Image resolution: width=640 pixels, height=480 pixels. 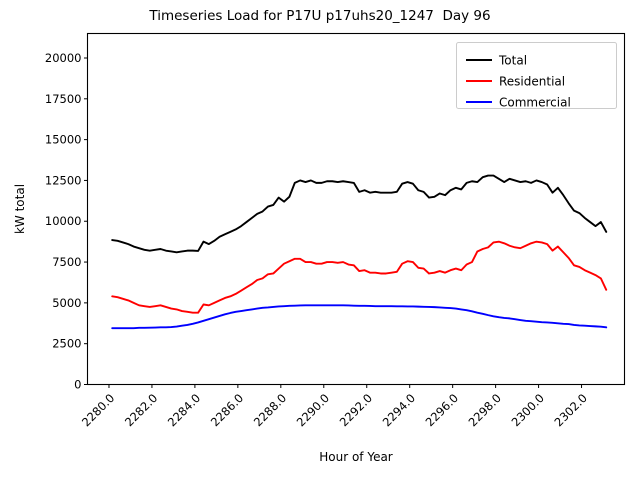 I want to click on y-tick-labels: 0 2500 5000 7500 10000 12500 15000 17500 20000, so click(x=63, y=221).